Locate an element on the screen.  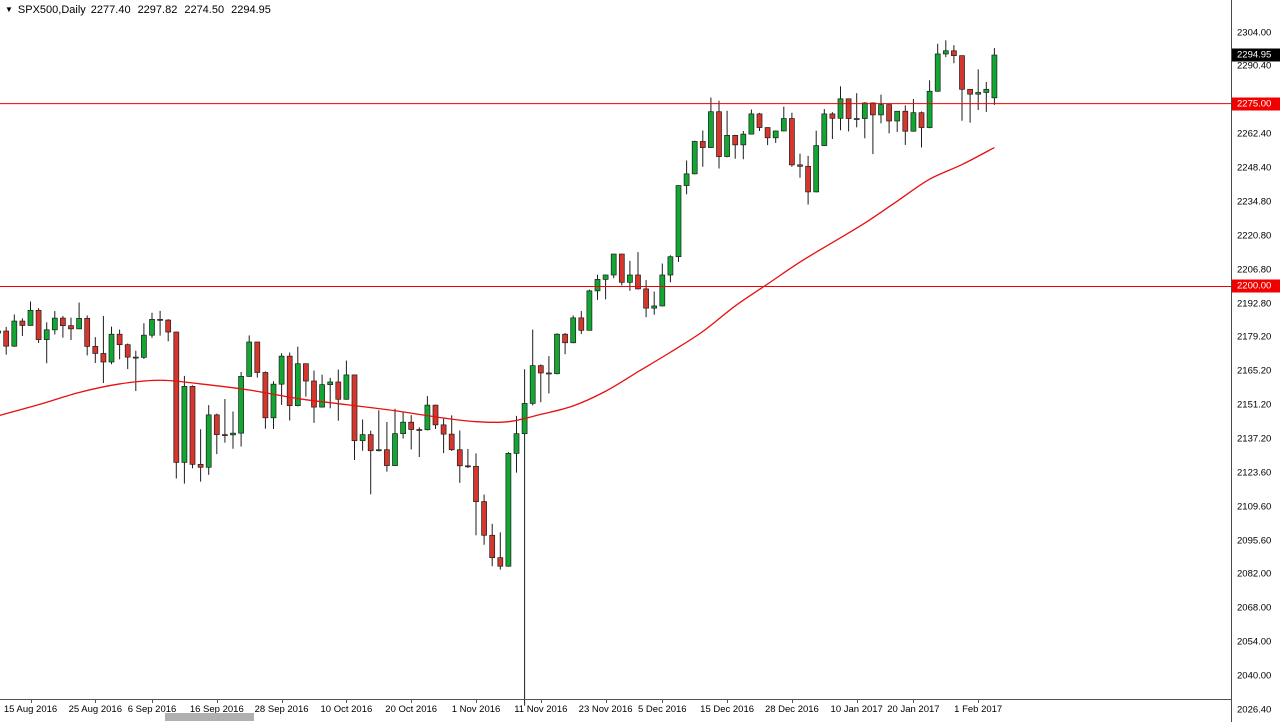
price-axis-label: 2151.20 is located at coordinates (1254, 405).